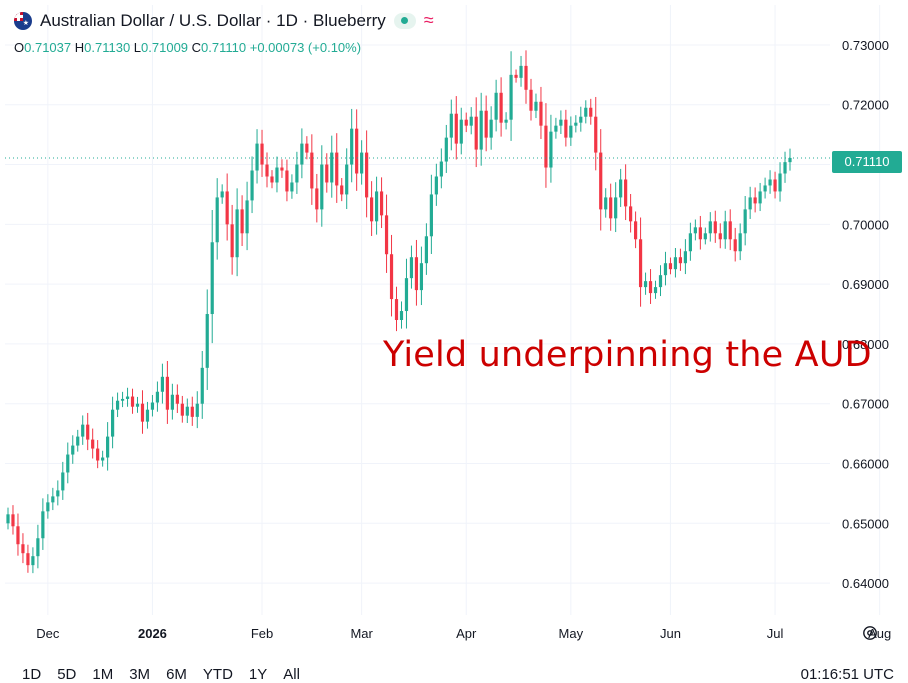  I want to click on range-all-button: All, so click(291, 674).